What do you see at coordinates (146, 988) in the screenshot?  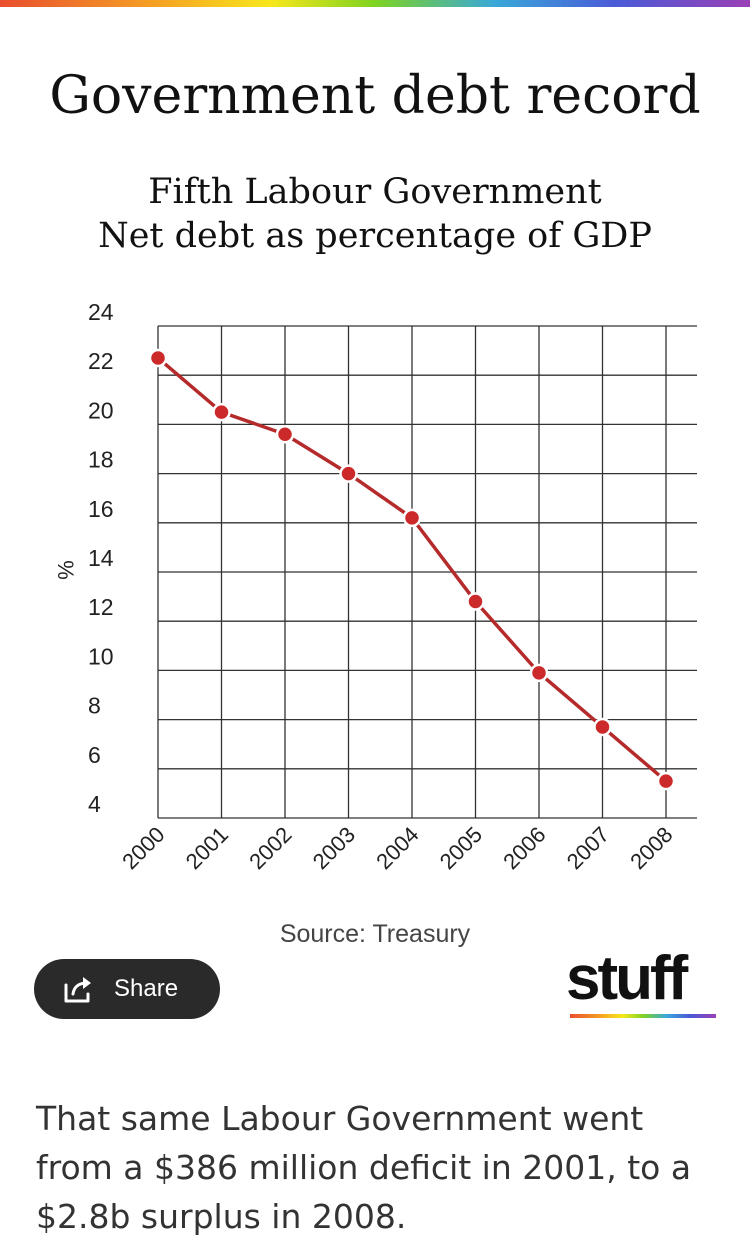 I see `share-label: Share` at bounding box center [146, 988].